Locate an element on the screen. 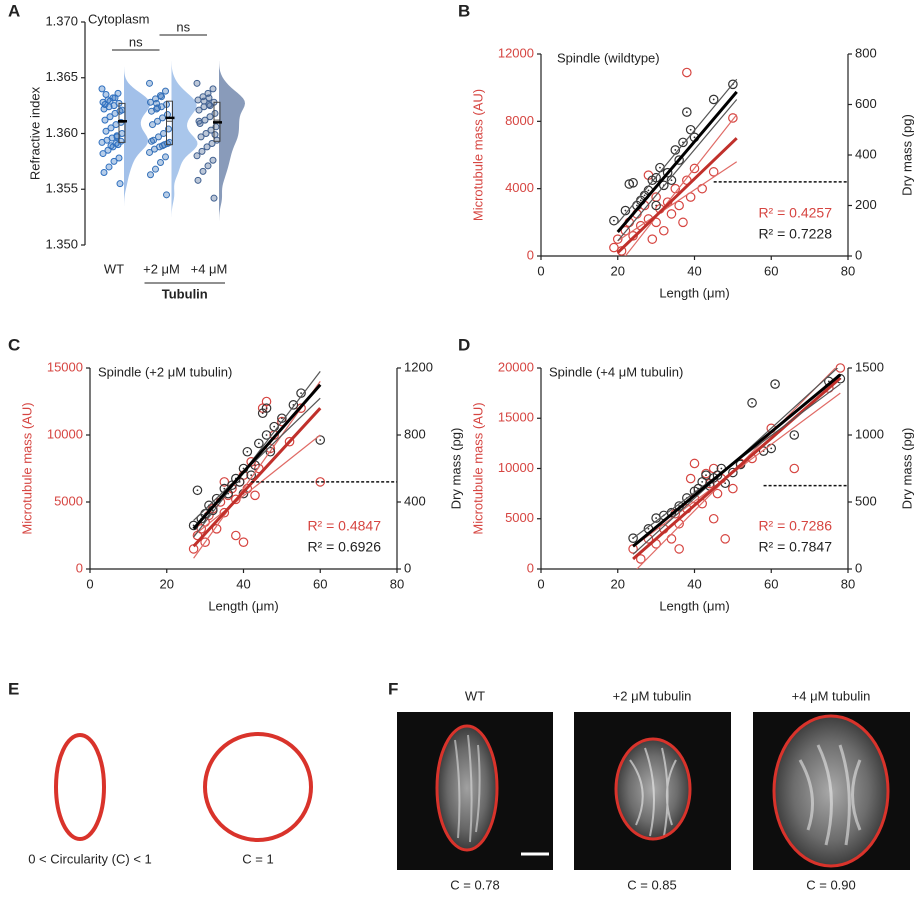 This screenshot has width=924, height=900. x-tick-label: WT is located at coordinates (114, 268).